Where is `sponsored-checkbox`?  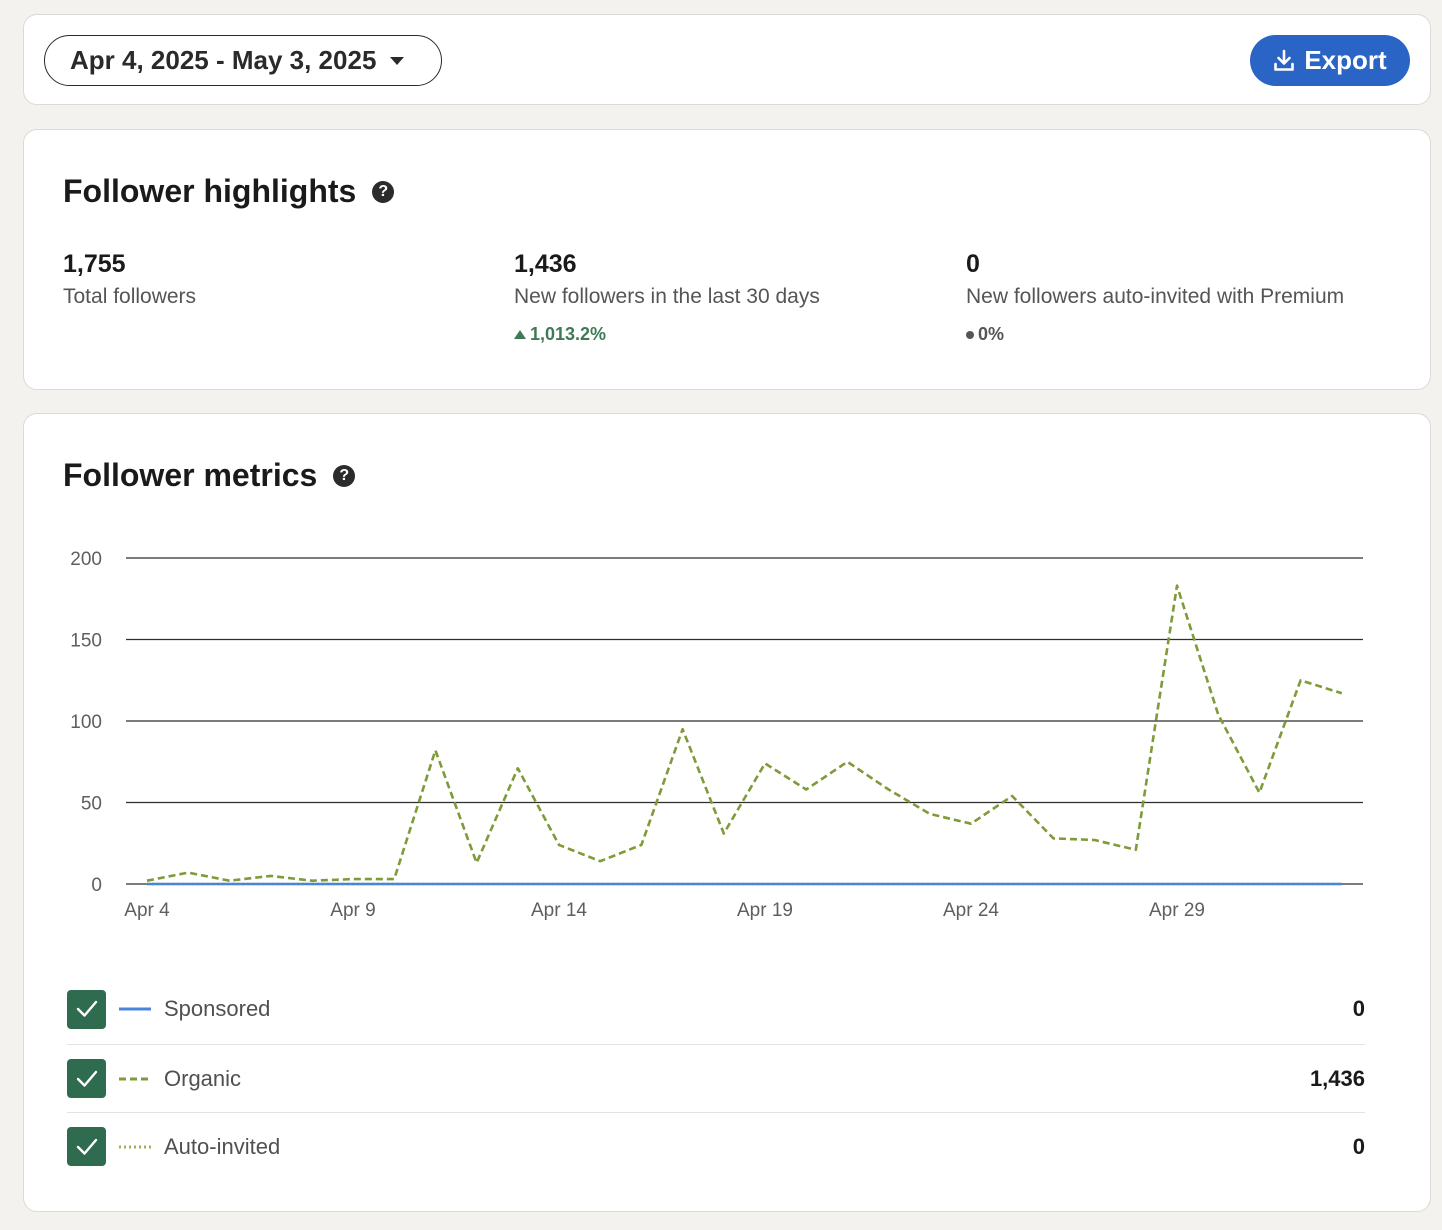 sponsored-checkbox is located at coordinates (86, 1009).